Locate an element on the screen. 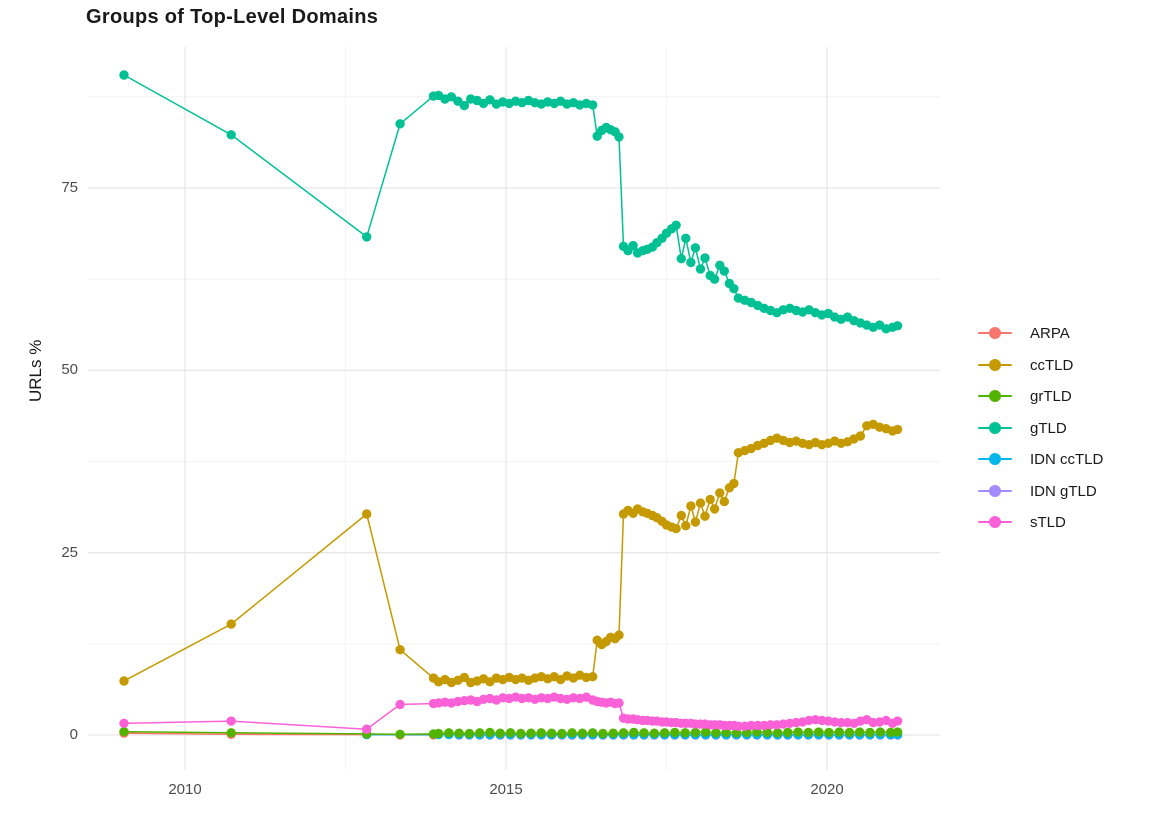  legend-label: gTLD is located at coordinates (1048, 428).